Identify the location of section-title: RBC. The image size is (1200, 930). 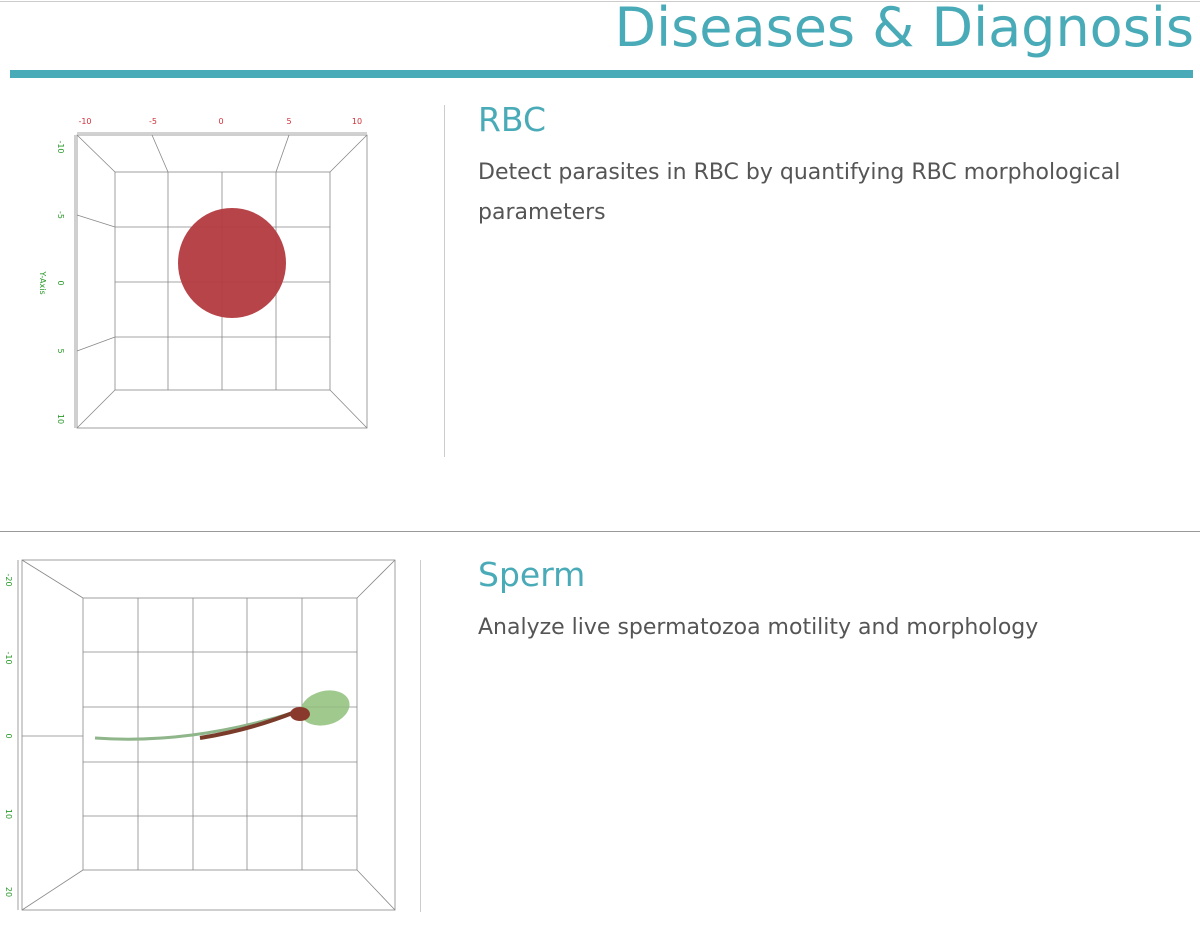
(512, 119).